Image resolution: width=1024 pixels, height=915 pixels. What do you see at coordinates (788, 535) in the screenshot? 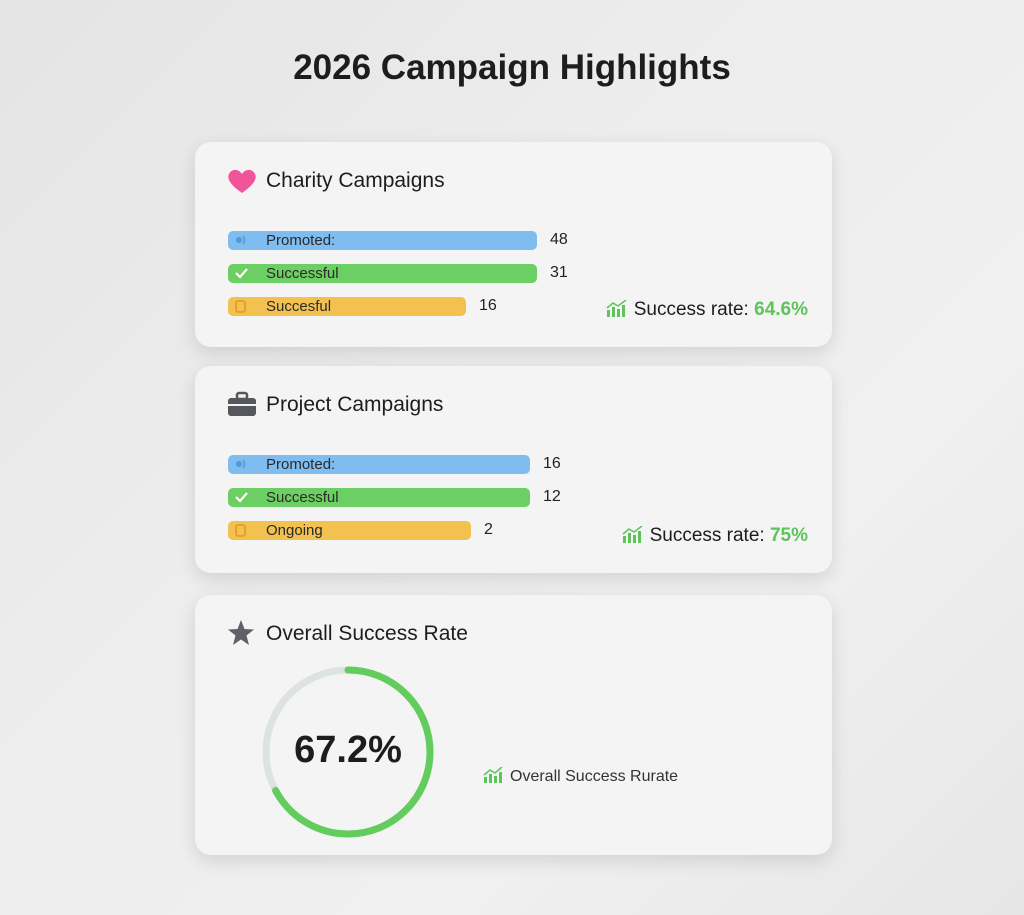
I see `rate-value: 75%` at bounding box center [788, 535].